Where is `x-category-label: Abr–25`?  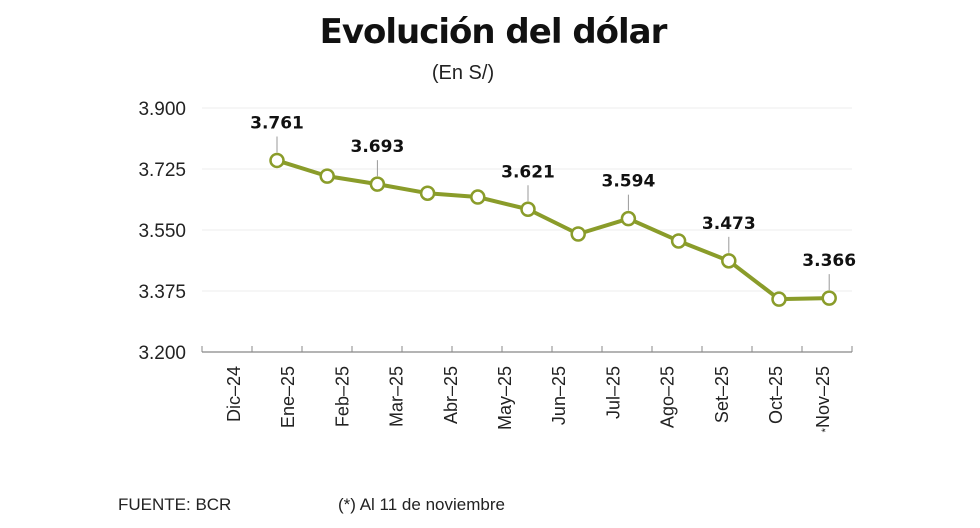 x-category-label: Abr–25 is located at coordinates (451, 395).